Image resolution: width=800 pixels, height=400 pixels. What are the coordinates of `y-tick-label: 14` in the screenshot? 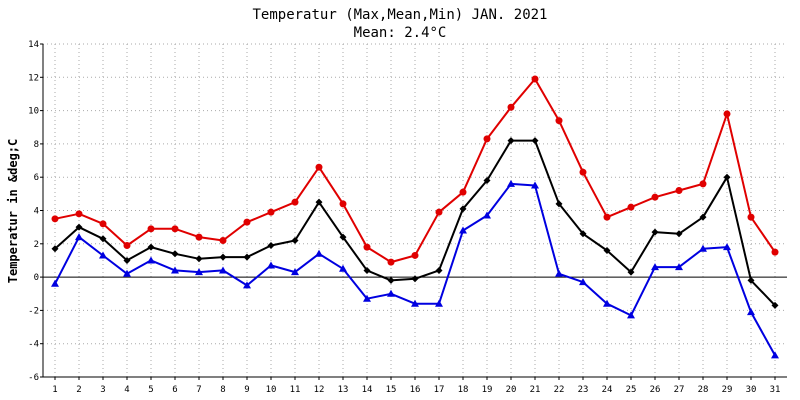 It's located at (33, 45).